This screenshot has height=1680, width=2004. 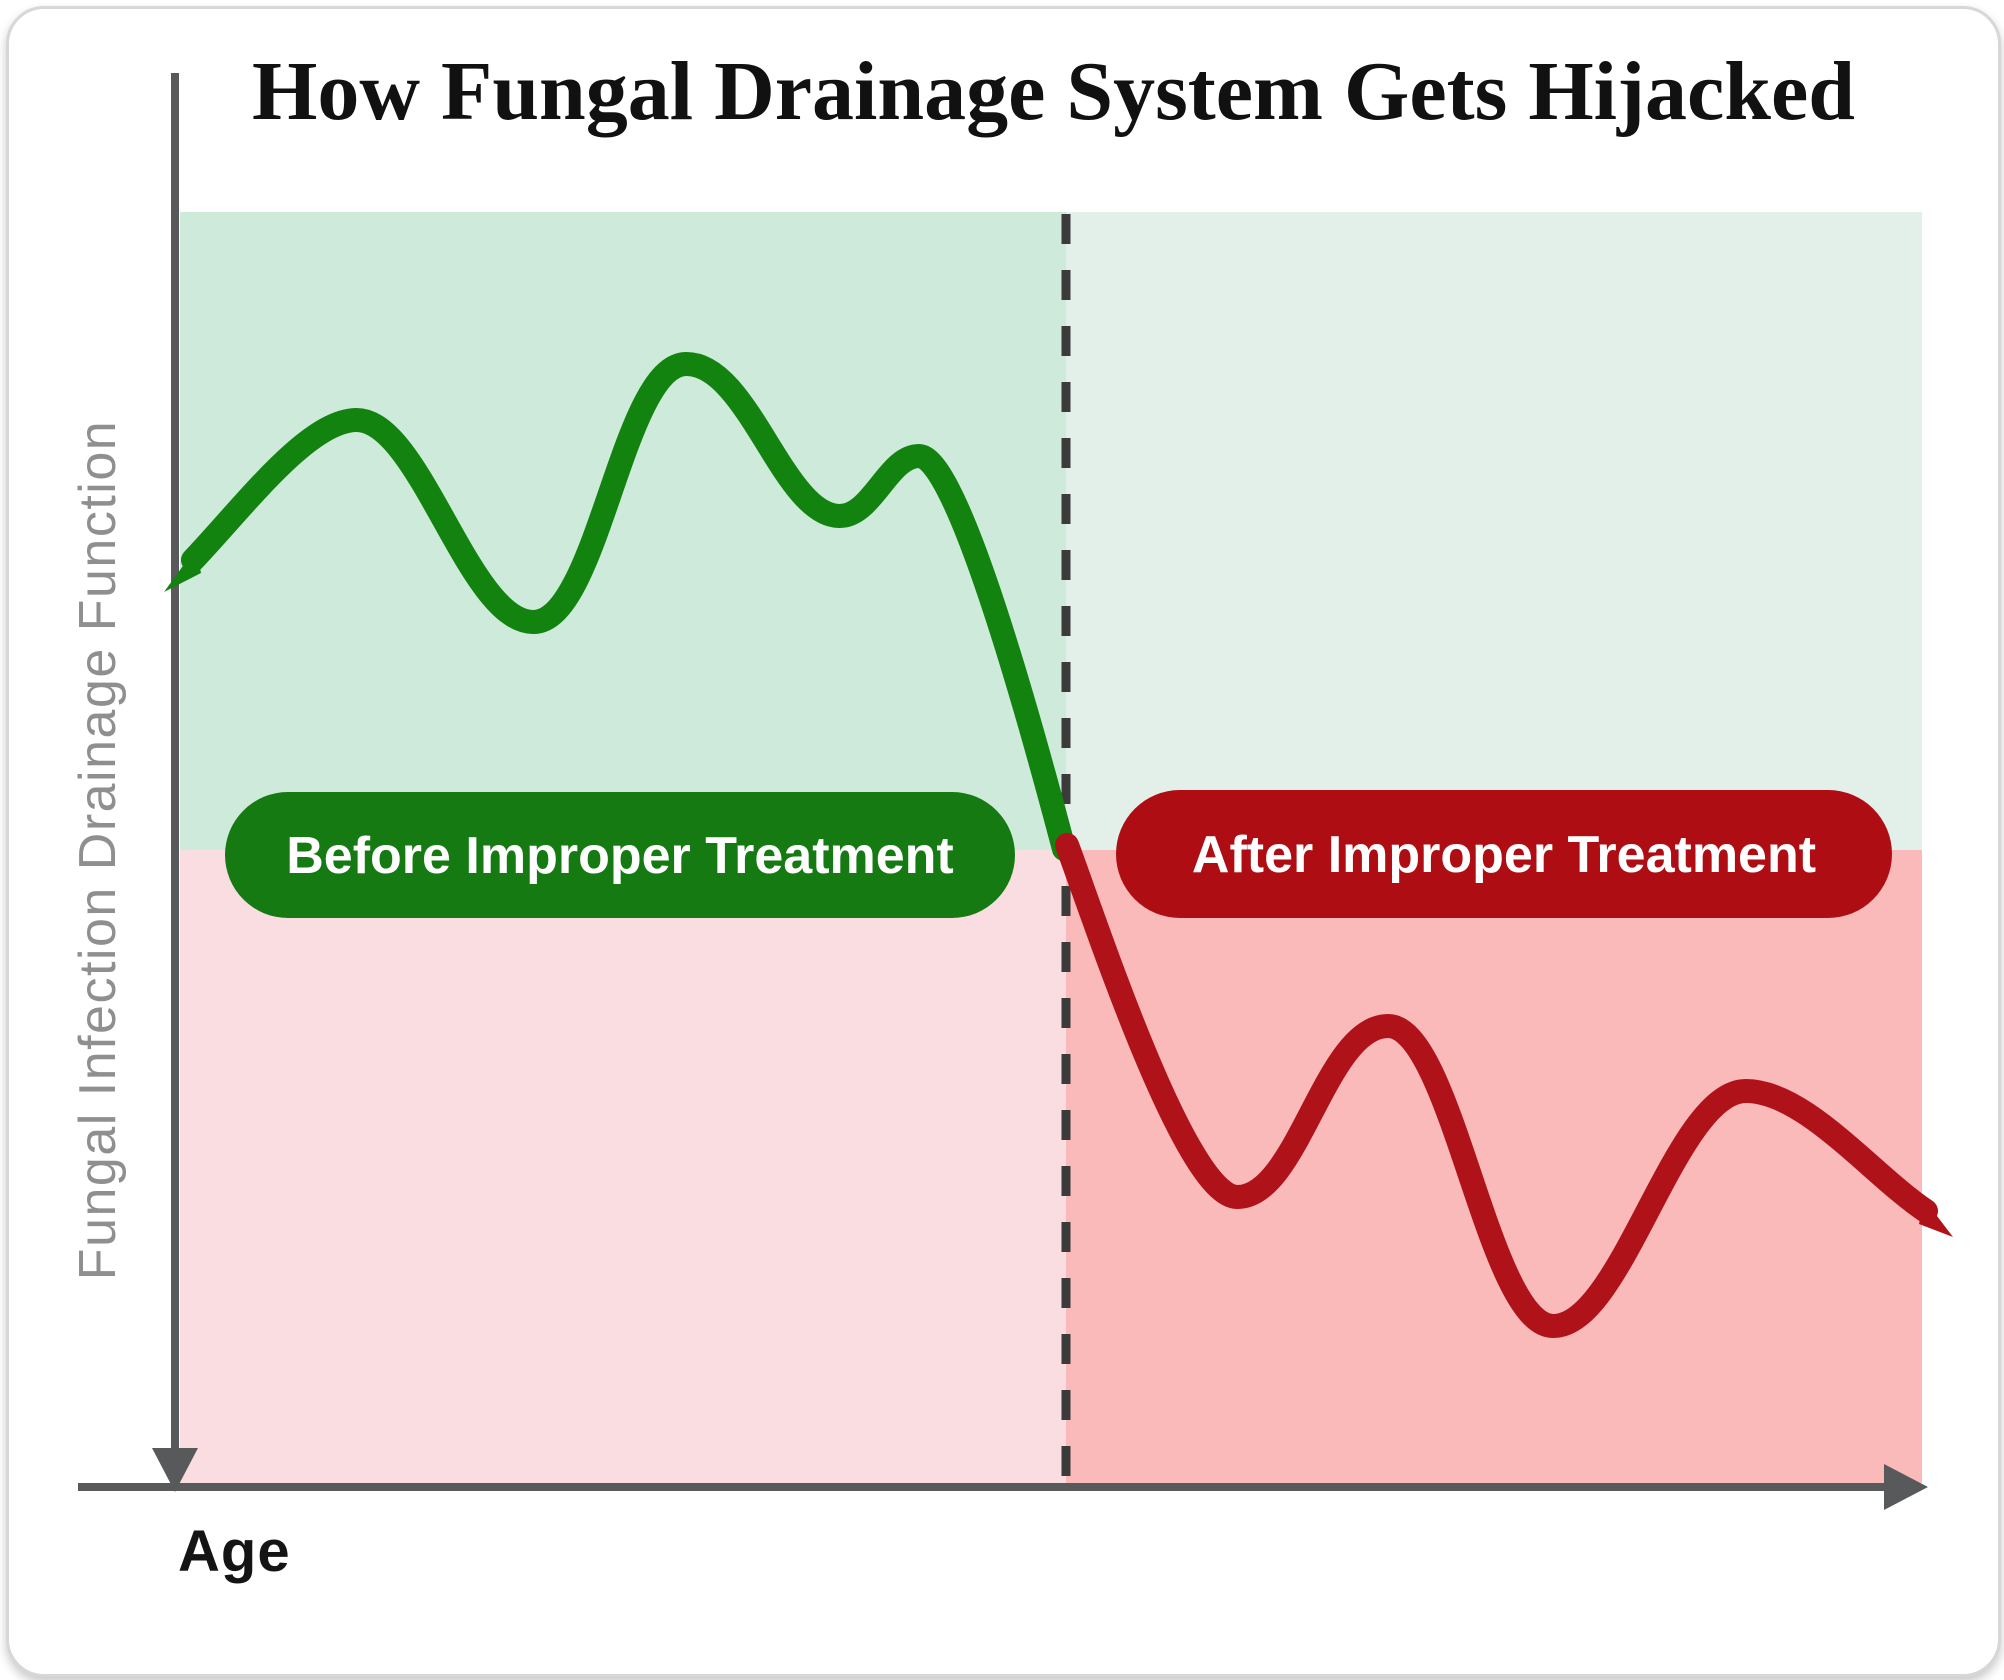 I want to click on before-treatment-pill-label: Before Improper Treatment, so click(x=620, y=856).